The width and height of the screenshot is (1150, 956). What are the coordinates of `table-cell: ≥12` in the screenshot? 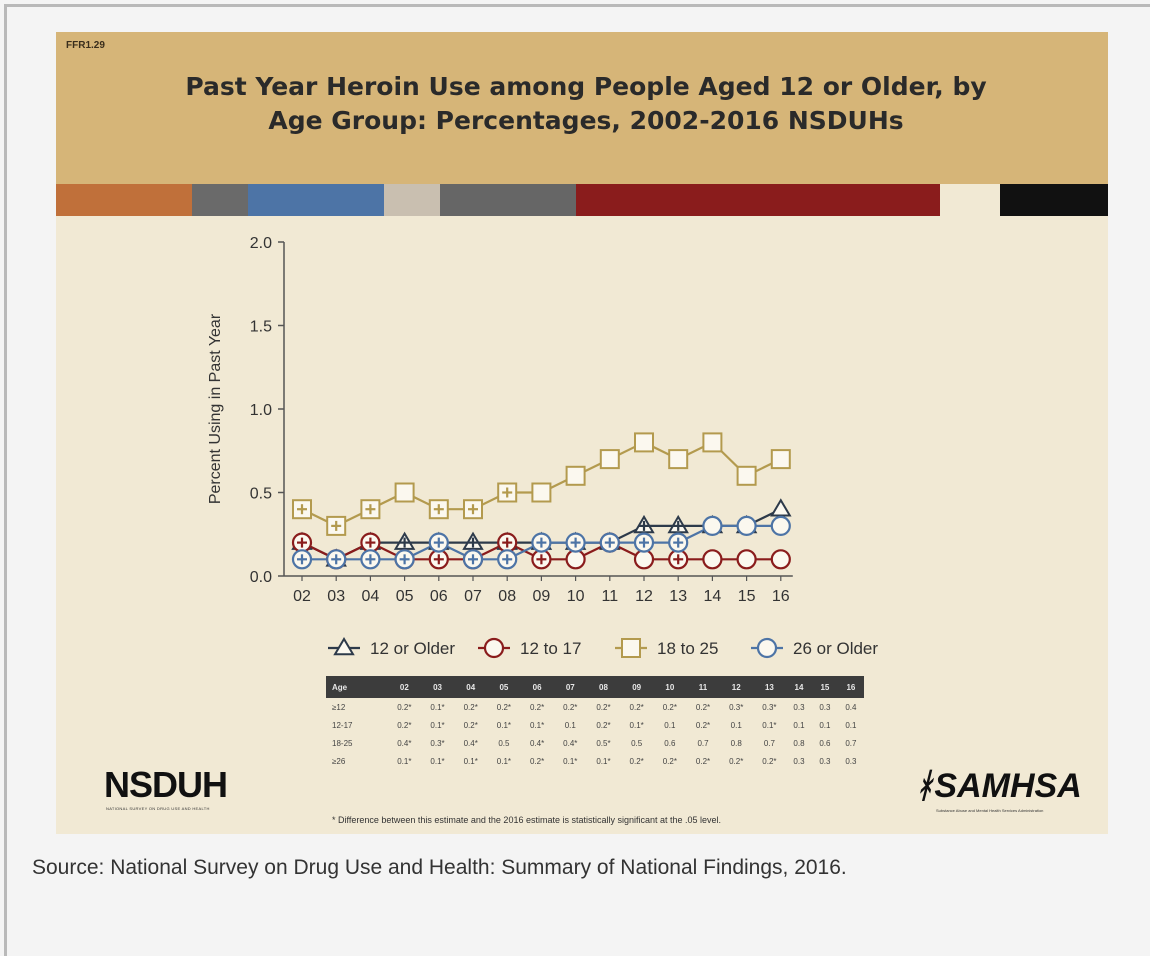 It's located at (339, 707).